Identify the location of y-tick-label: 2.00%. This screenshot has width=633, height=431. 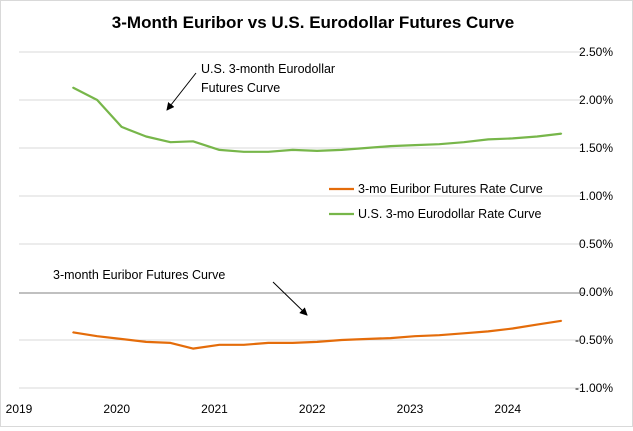
(596, 100).